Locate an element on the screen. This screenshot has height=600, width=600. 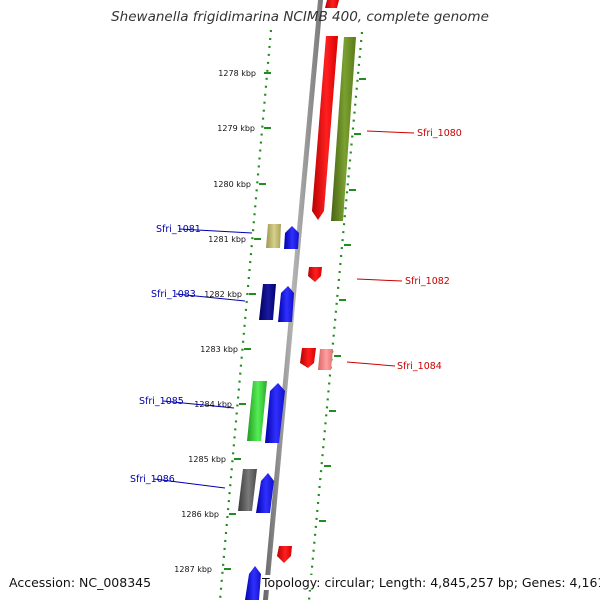
gene-label-sfri-1081: Sfri_1081 is located at coordinates (178, 229).